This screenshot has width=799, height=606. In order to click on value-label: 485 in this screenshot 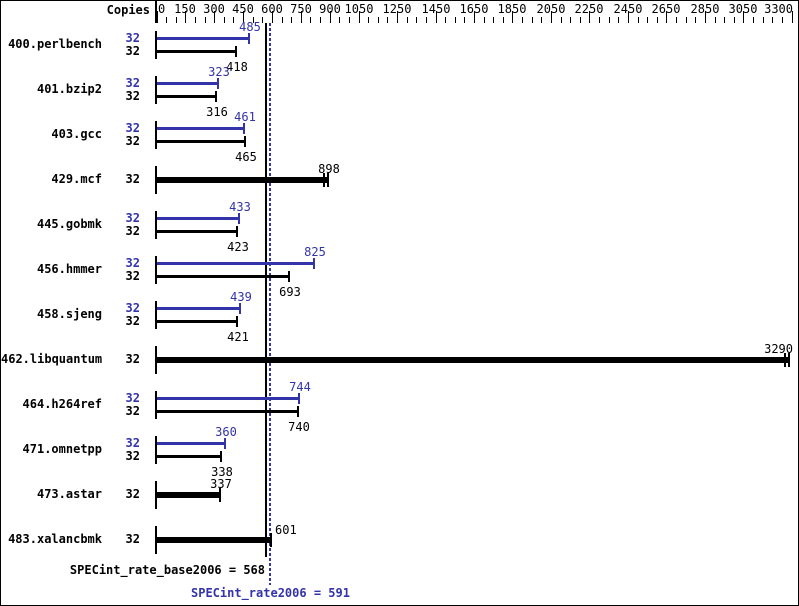, I will do `click(250, 27)`.